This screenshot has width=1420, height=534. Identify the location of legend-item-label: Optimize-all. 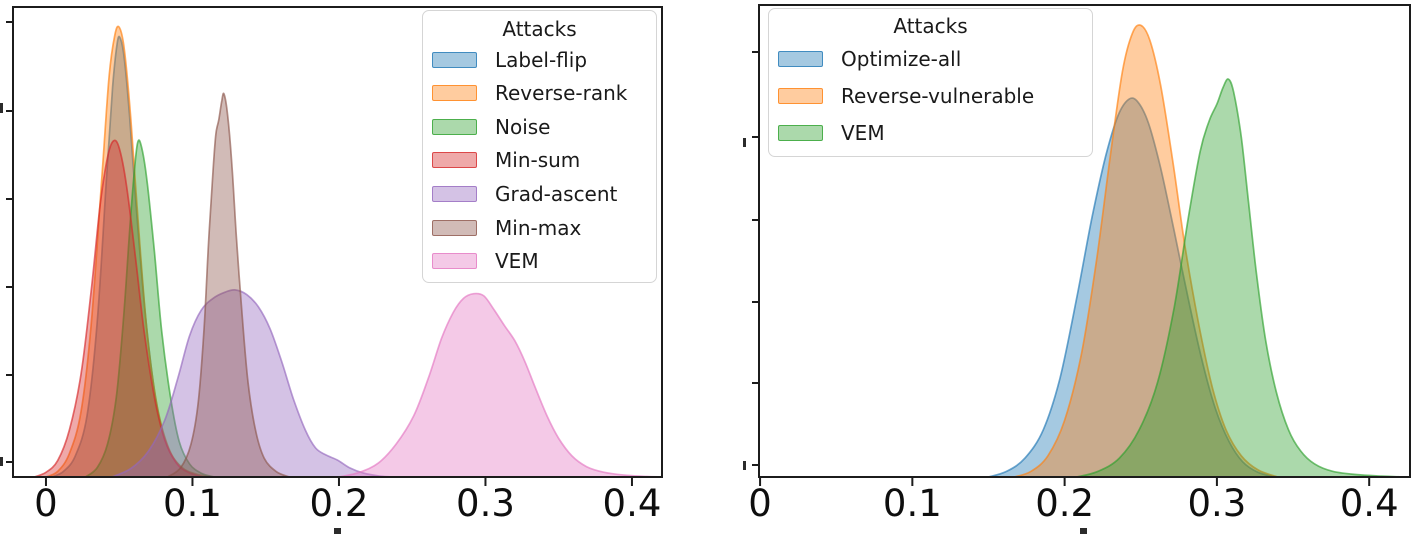
(901, 58).